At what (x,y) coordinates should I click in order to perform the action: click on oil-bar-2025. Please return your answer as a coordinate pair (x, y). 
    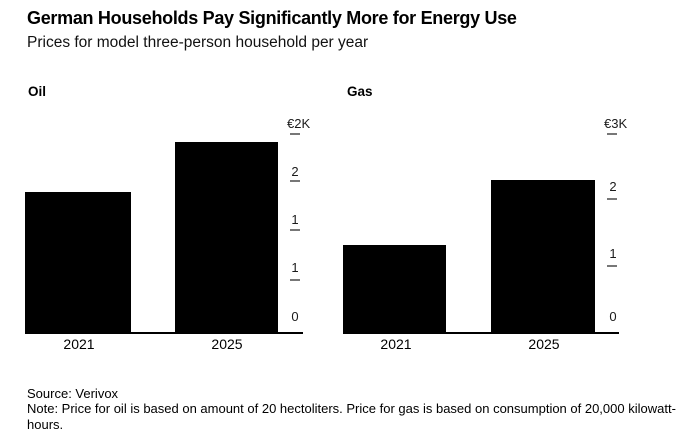
    Looking at the image, I should click on (226, 237).